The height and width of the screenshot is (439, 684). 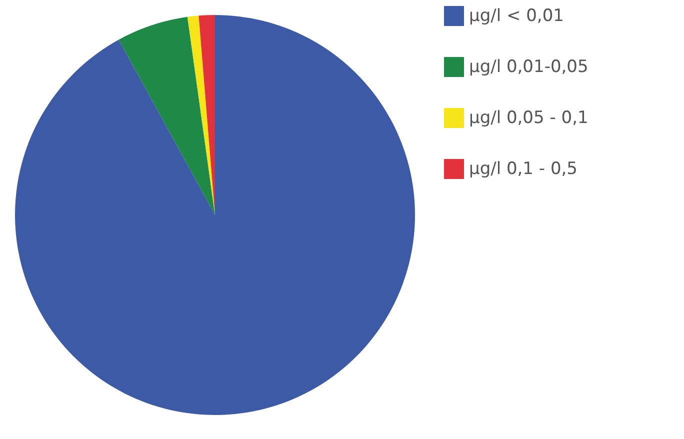 What do you see at coordinates (516, 16) in the screenshot?
I see `legend-label: µg/l < 0,01` at bounding box center [516, 16].